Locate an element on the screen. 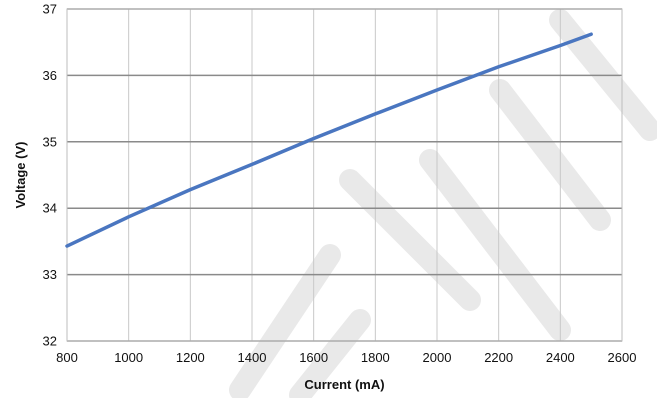  y-tick-label: 35 is located at coordinates (50, 141).